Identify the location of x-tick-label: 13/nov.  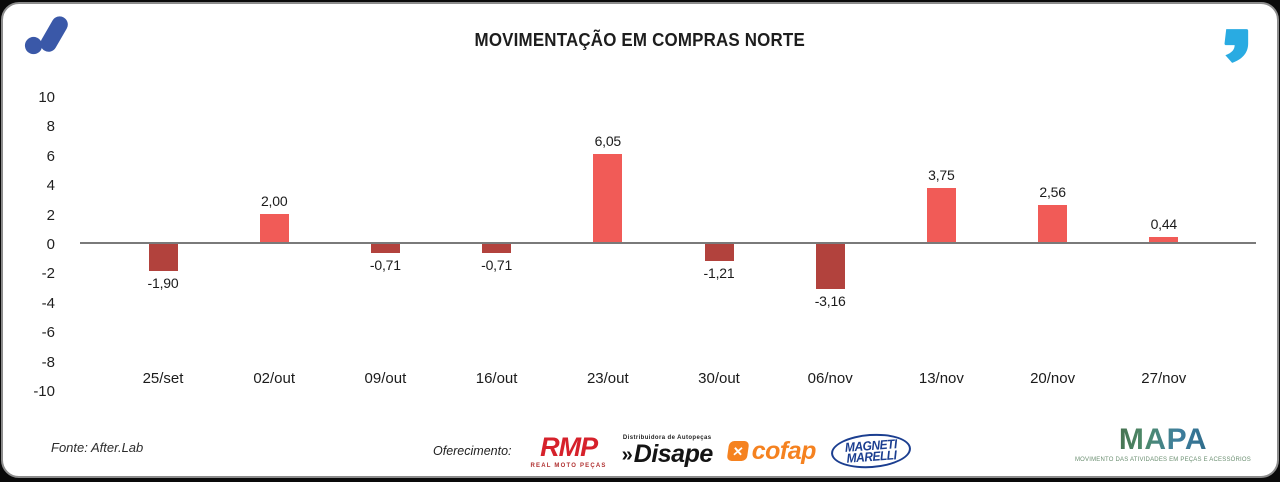
(941, 378).